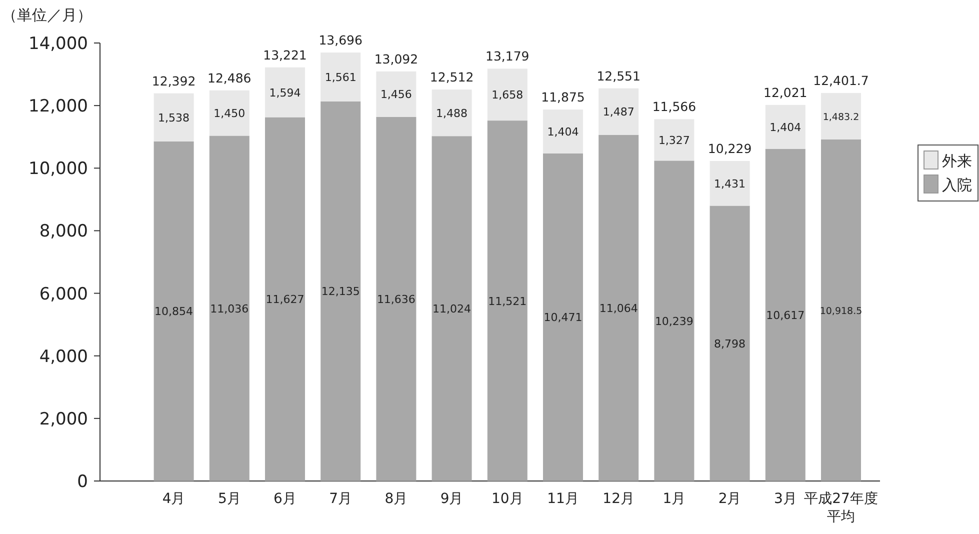 The width and height of the screenshot is (979, 534). I want to click on x-tick-label: 8月, so click(396, 499).